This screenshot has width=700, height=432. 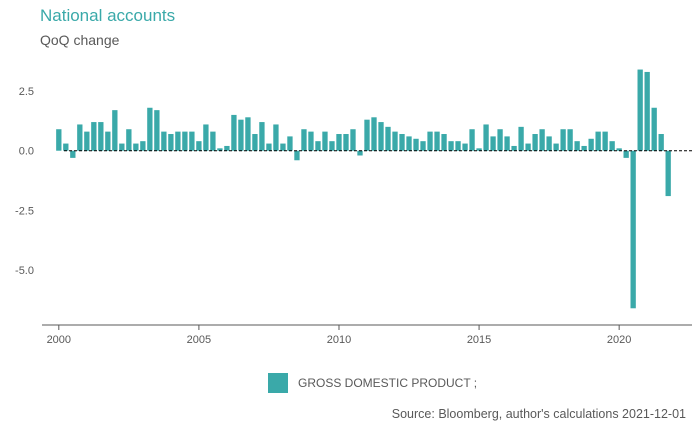 I want to click on legend: GROSS DOMESTIC PRODUCT ;, so click(x=372, y=383).